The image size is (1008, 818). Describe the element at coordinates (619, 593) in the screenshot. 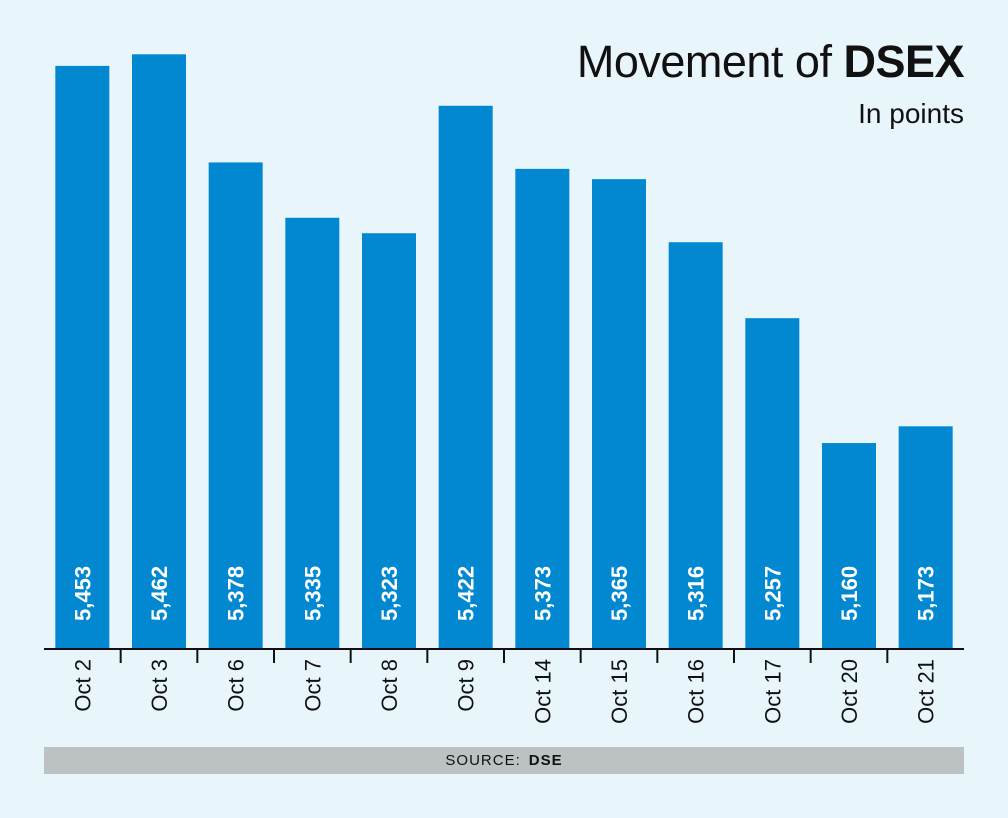

I see `value-label: 5,365` at that location.